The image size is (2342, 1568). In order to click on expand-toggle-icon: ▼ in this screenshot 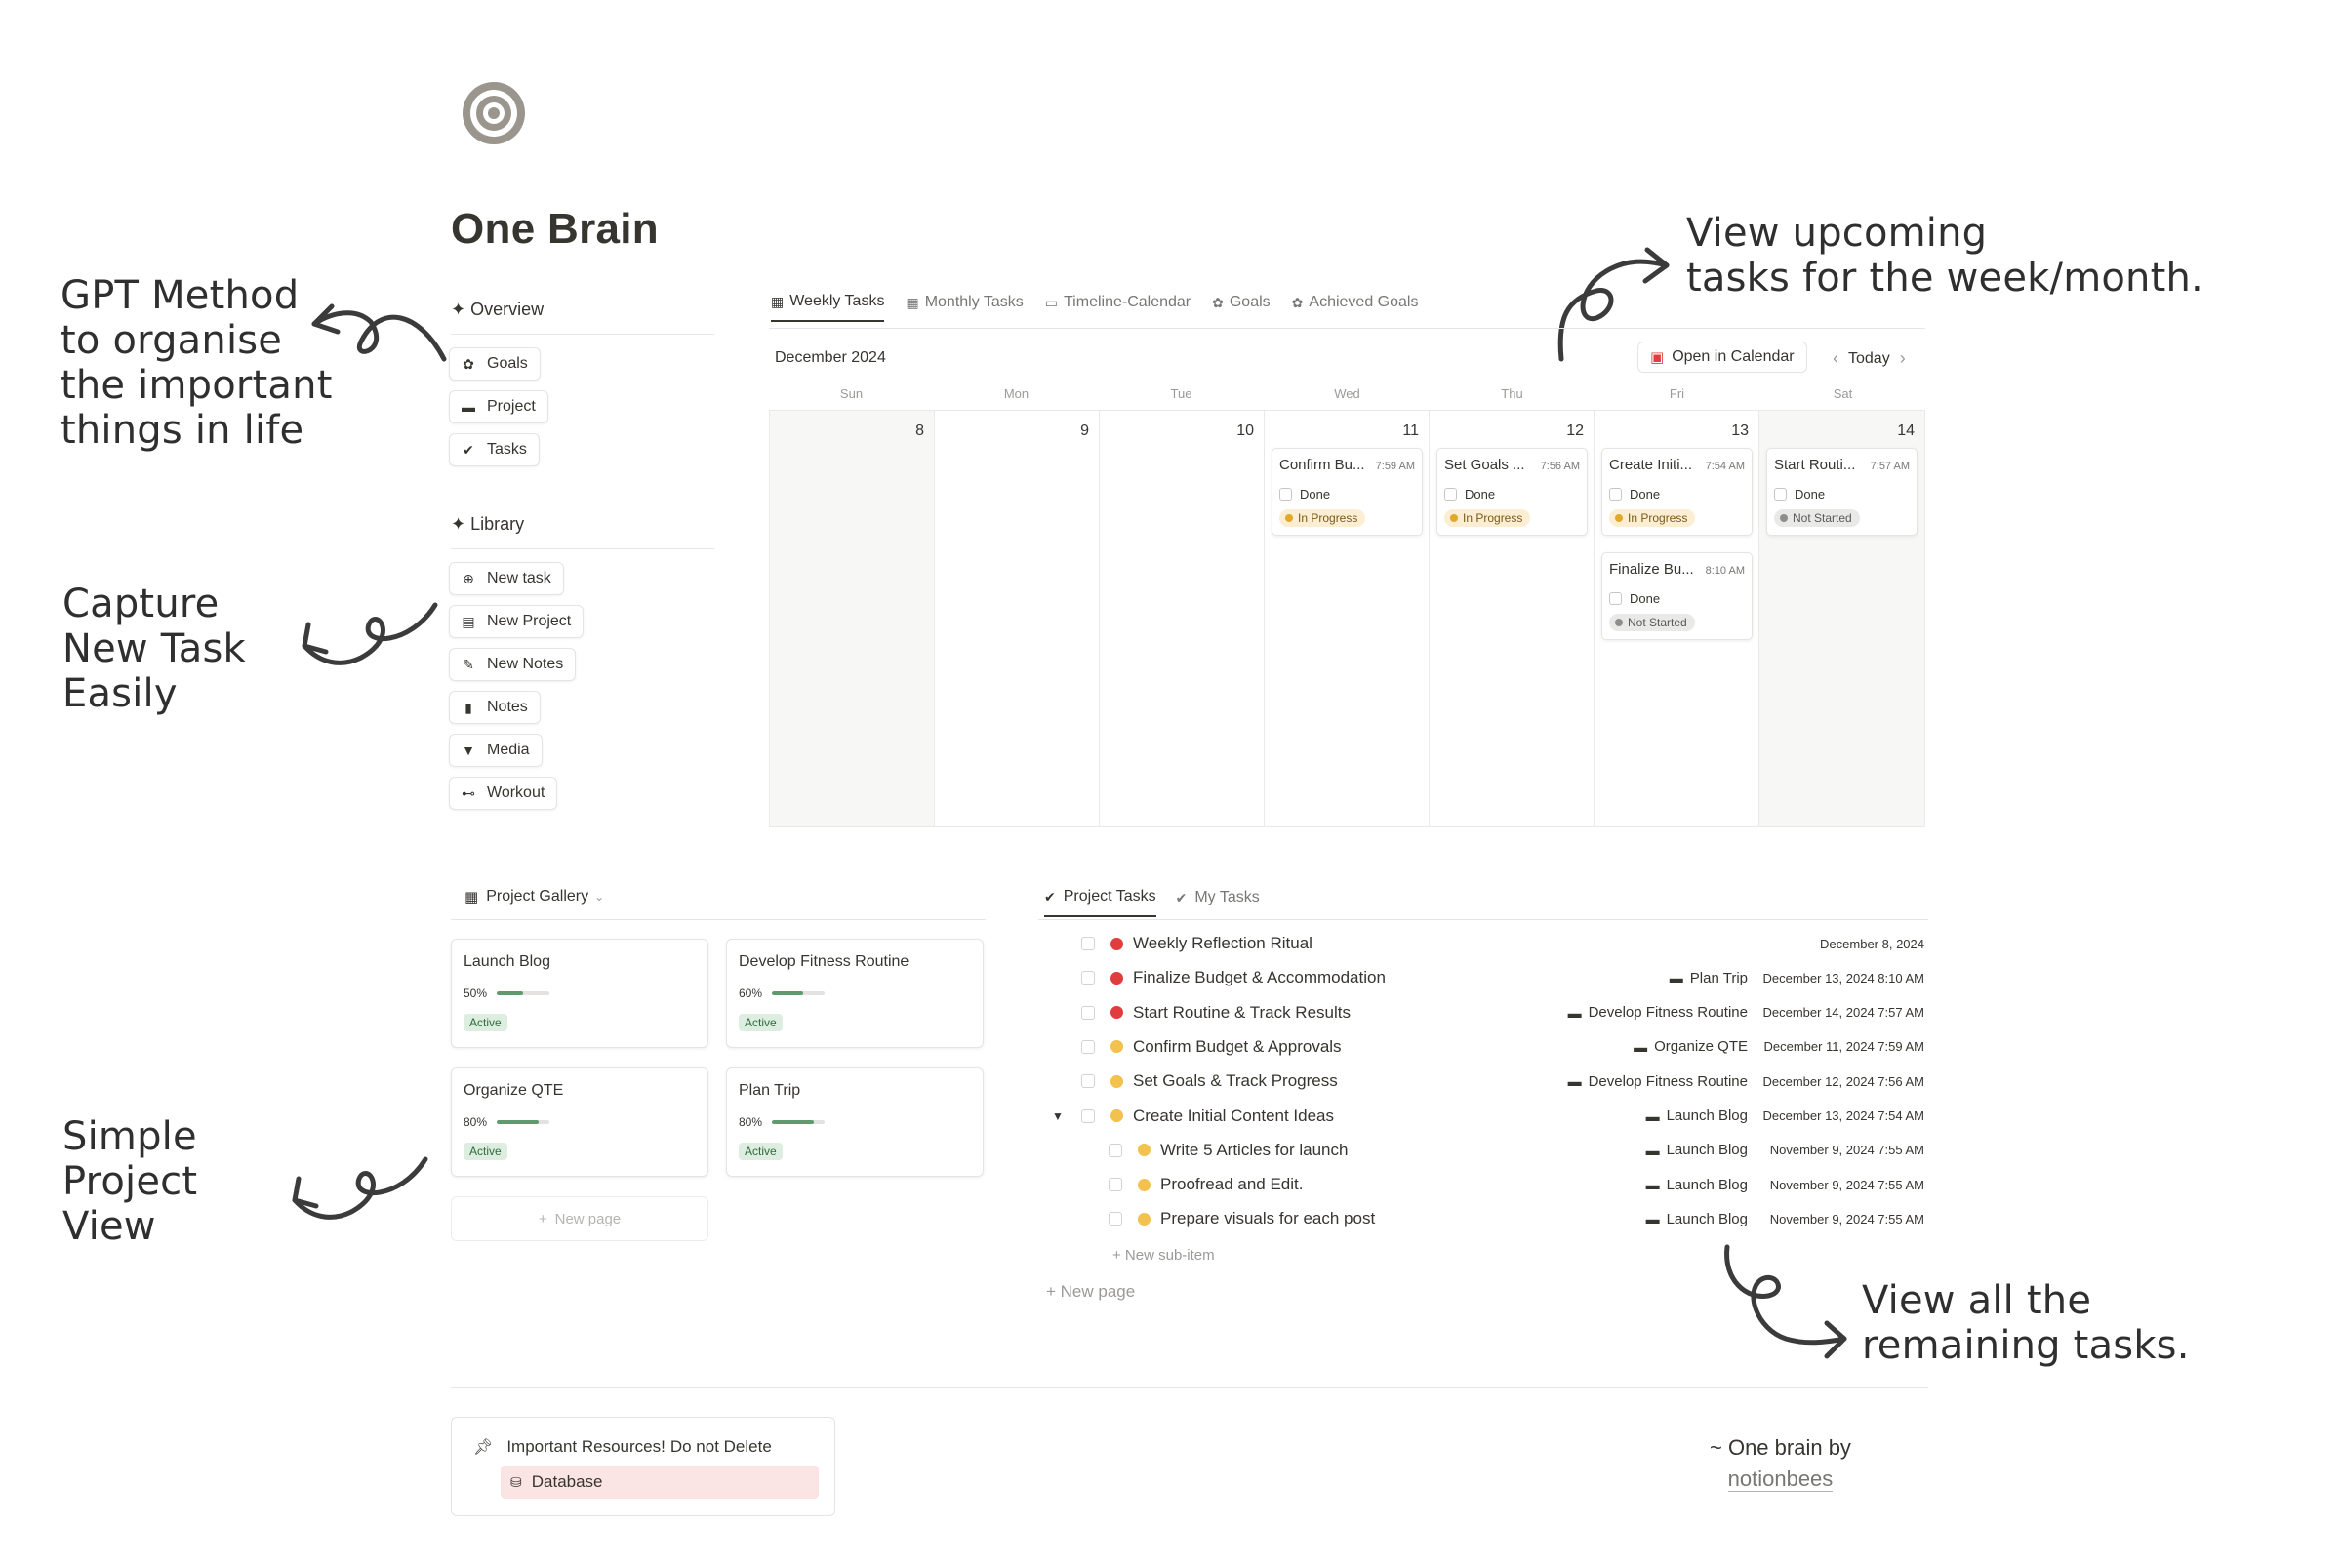, I will do `click(1058, 1115)`.